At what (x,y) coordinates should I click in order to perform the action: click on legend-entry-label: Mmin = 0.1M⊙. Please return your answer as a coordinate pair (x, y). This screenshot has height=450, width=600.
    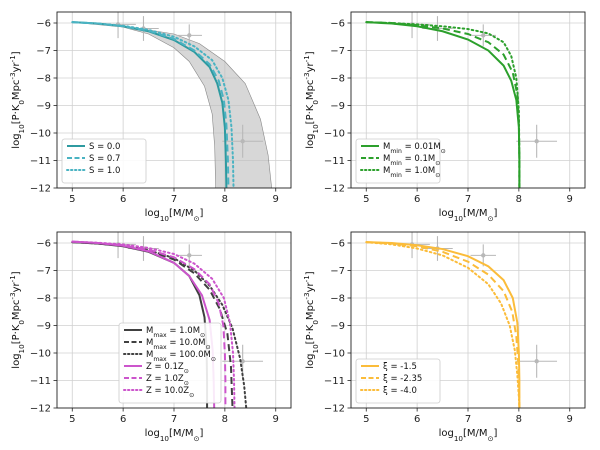
    Looking at the image, I should click on (411, 160).